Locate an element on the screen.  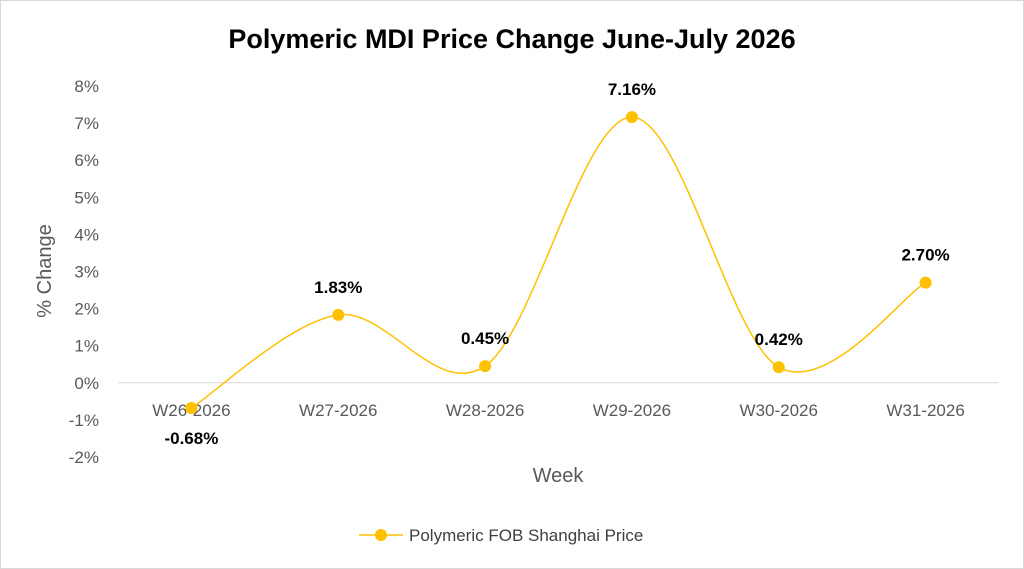
y-tick-label: 7% is located at coordinates (86, 123).